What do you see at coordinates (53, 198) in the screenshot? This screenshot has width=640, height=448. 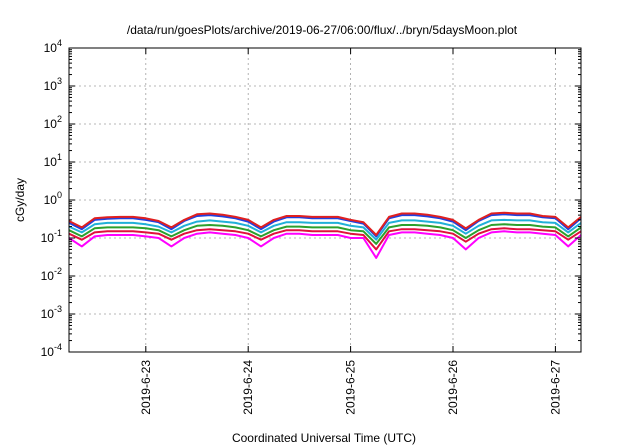 I see `y-tick-label: 10⁰` at bounding box center [53, 198].